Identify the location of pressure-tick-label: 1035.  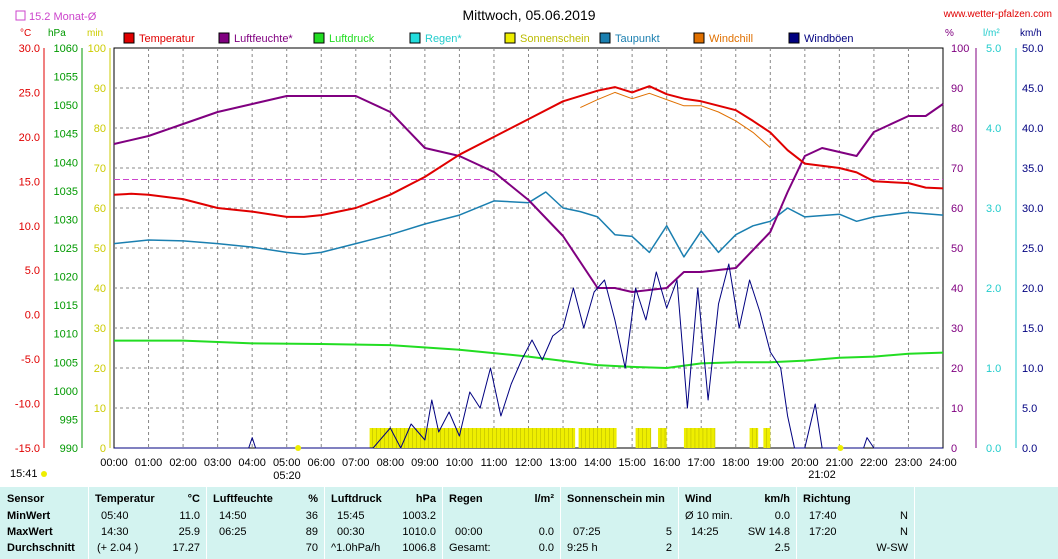
(66, 192).